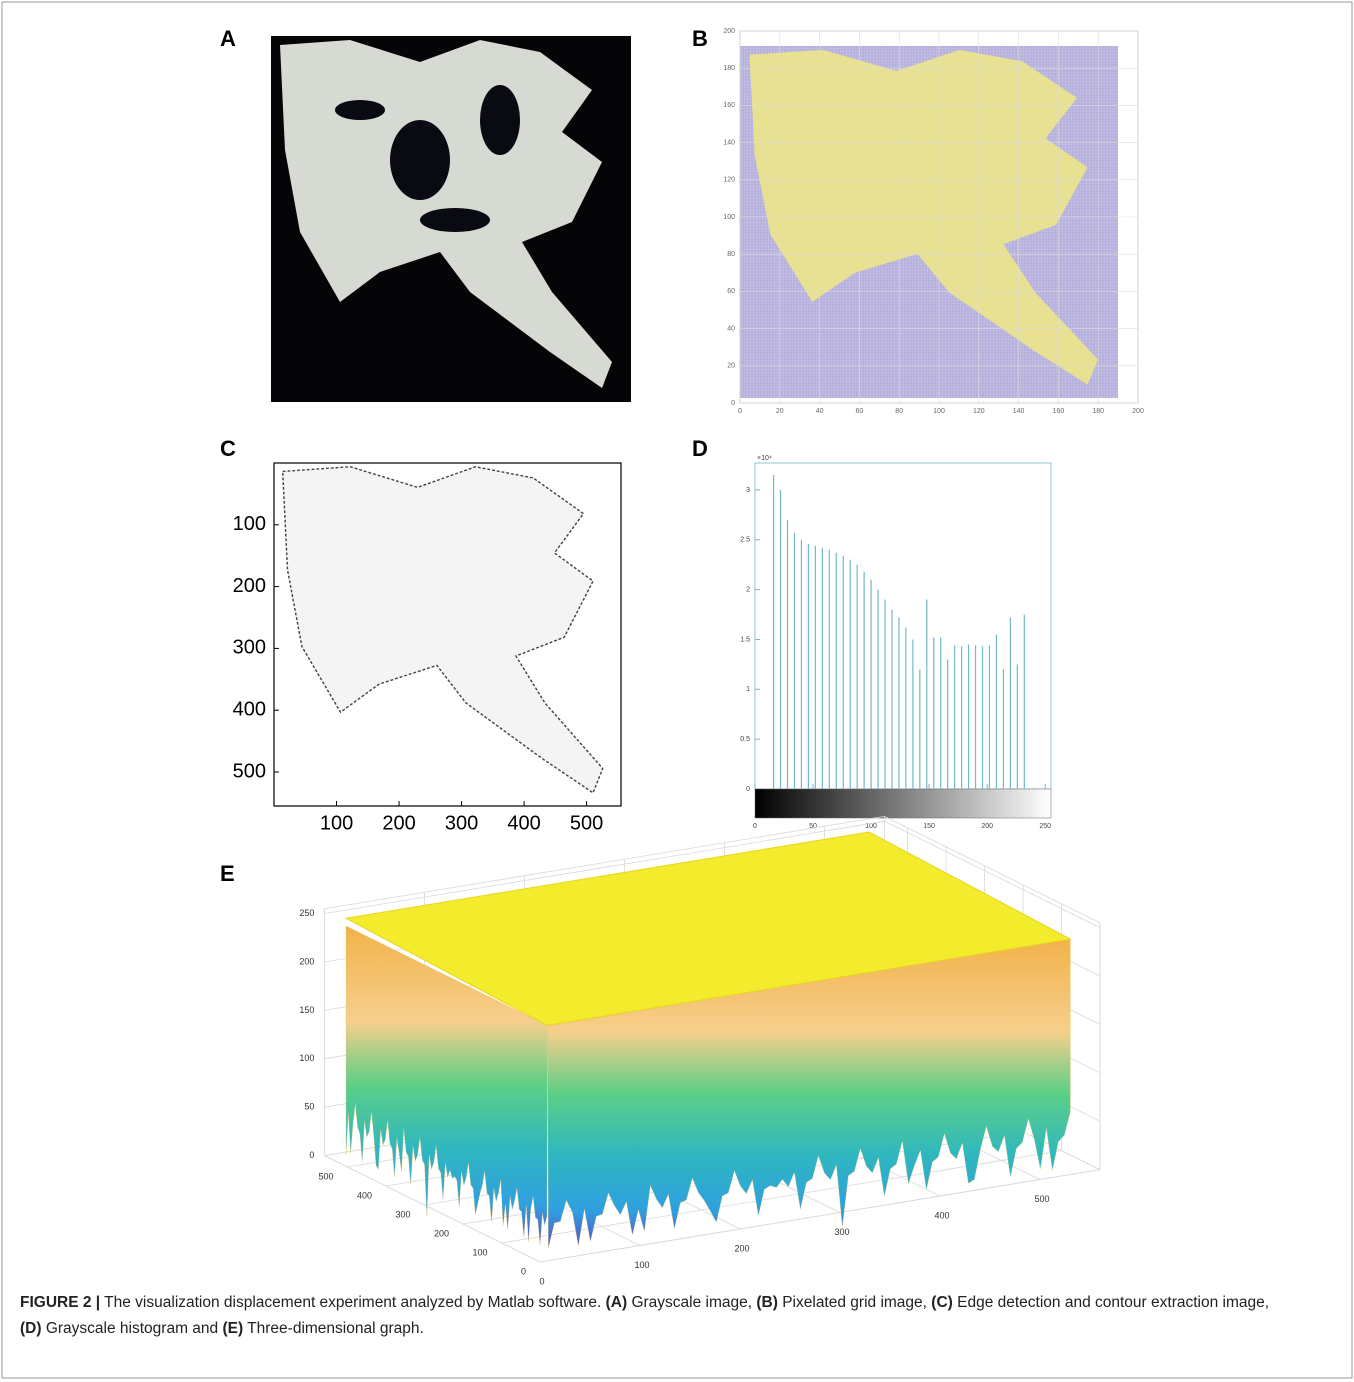  I want to click on caption-text: Grayscale histogram and, so click(132, 1328).